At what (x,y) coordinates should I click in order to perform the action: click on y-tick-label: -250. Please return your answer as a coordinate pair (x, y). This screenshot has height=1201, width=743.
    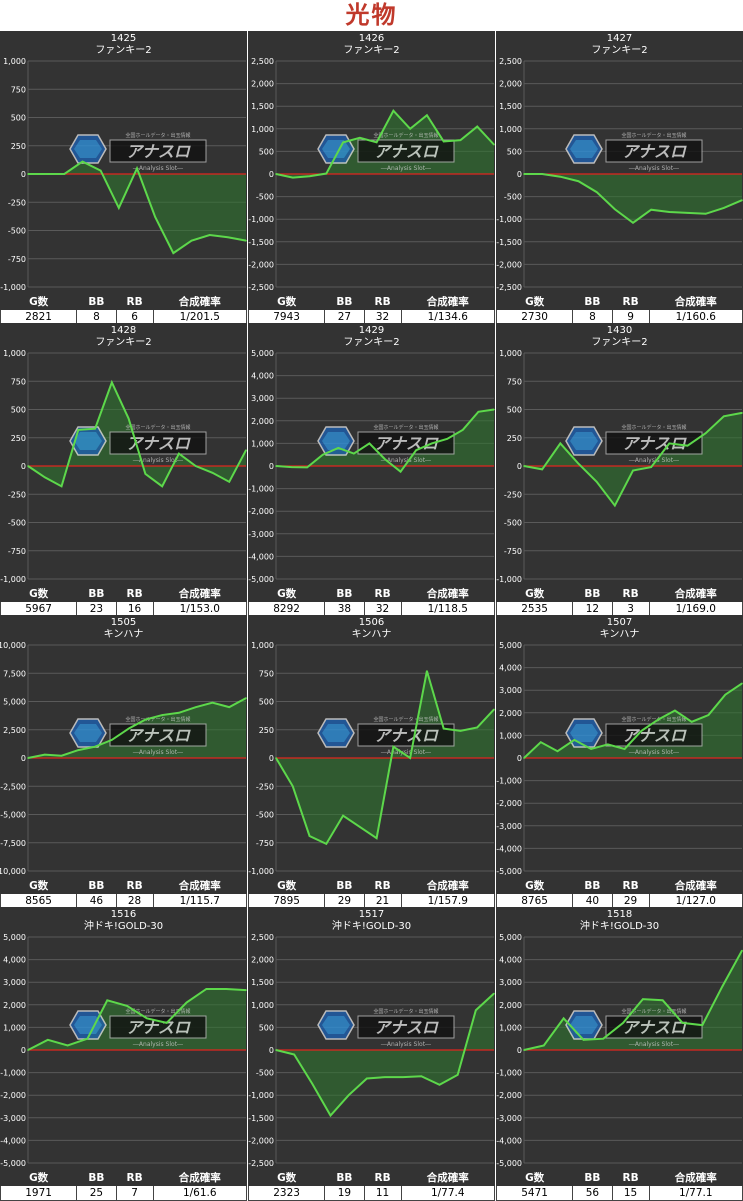
    Looking at the image, I should click on (513, 494).